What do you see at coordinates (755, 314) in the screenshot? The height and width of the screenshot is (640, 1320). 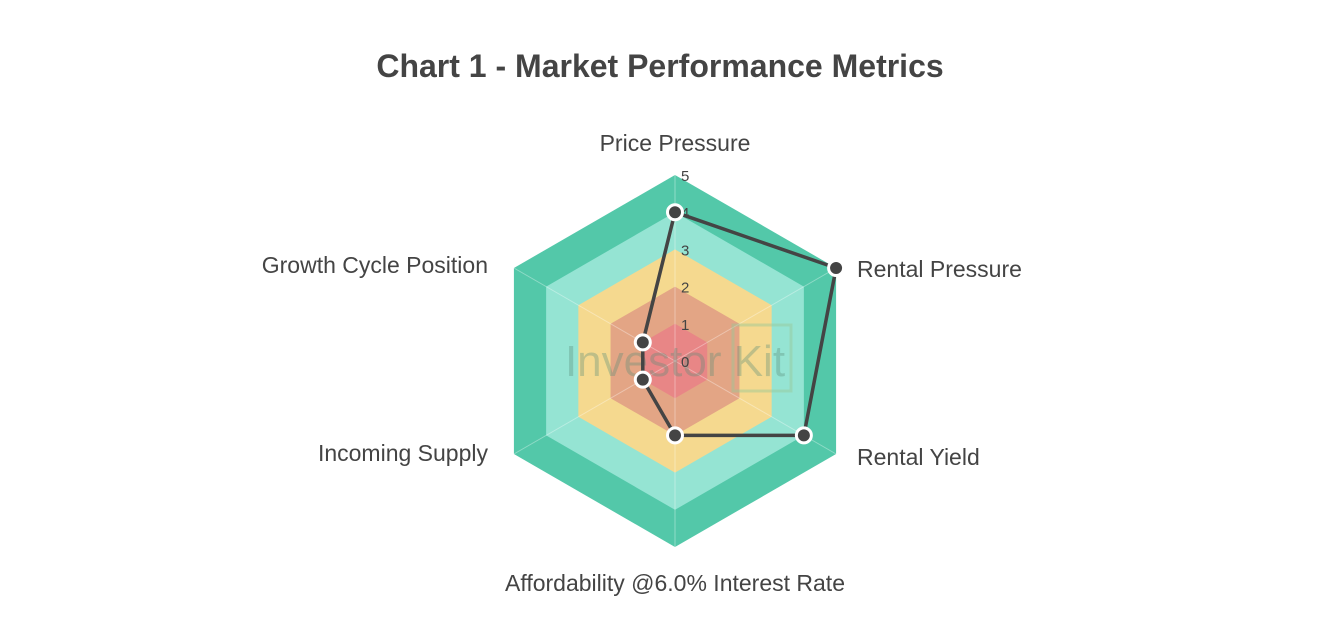 I see `spoke-line` at bounding box center [755, 314].